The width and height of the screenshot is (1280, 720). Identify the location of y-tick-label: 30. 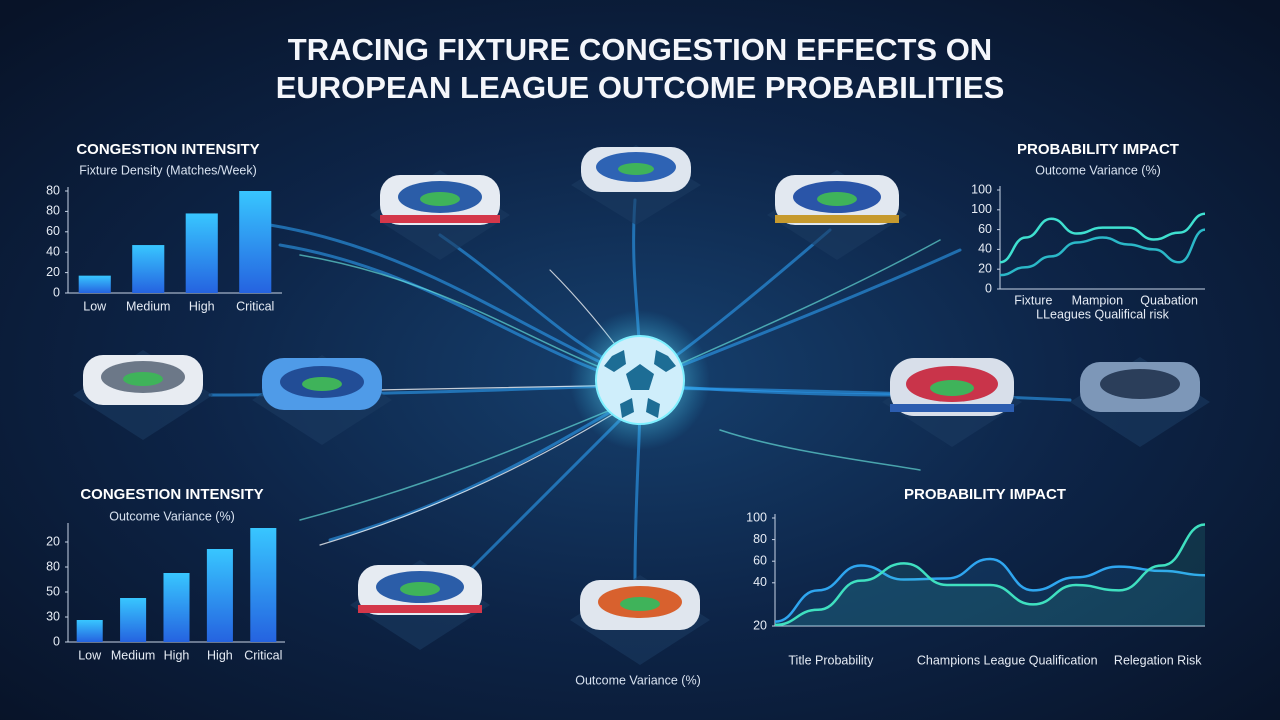
(53, 616).